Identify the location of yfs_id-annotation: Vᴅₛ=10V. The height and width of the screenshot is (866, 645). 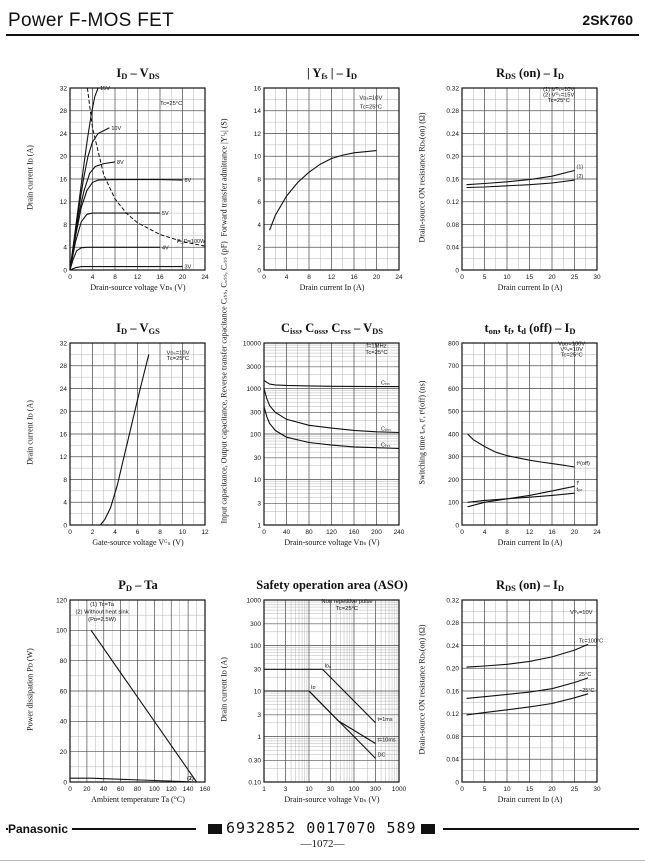
(370, 98).